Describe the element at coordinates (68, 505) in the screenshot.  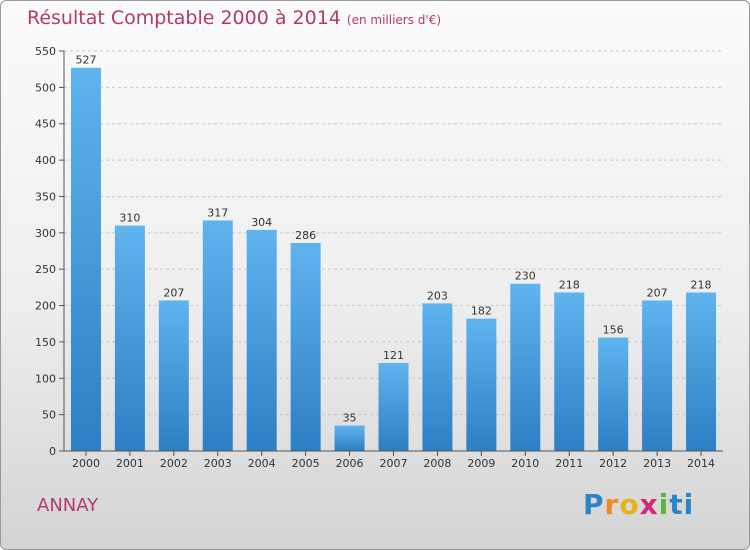
I see `town-name: ANNAY` at that location.